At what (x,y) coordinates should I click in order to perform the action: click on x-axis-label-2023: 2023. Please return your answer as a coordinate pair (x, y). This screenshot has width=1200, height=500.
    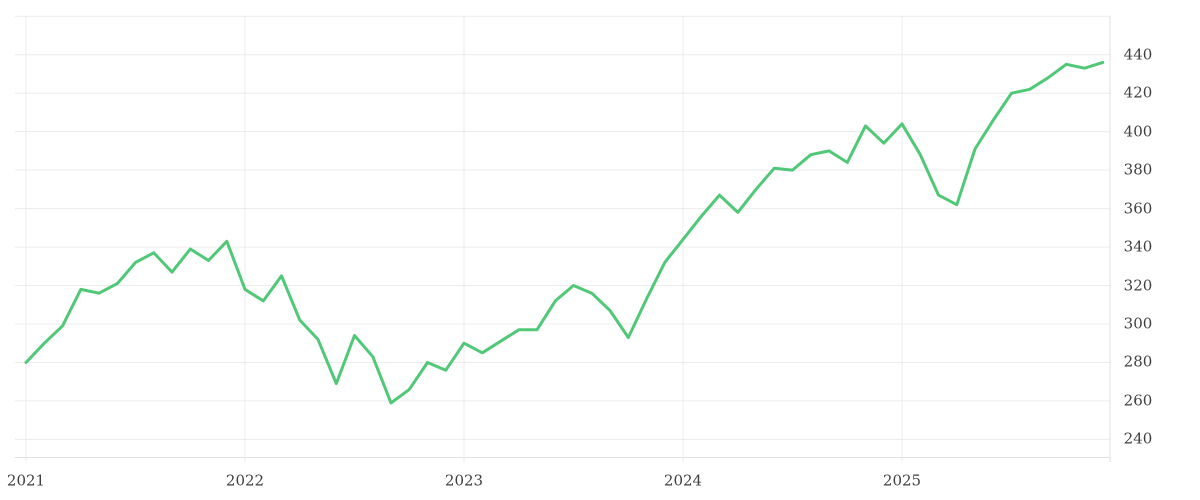
    Looking at the image, I should click on (464, 480).